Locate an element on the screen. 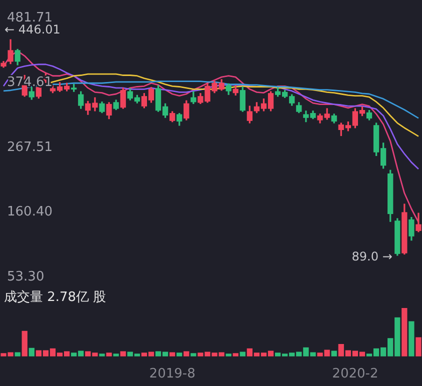  x-tick-label: 2019-8 is located at coordinates (172, 374).